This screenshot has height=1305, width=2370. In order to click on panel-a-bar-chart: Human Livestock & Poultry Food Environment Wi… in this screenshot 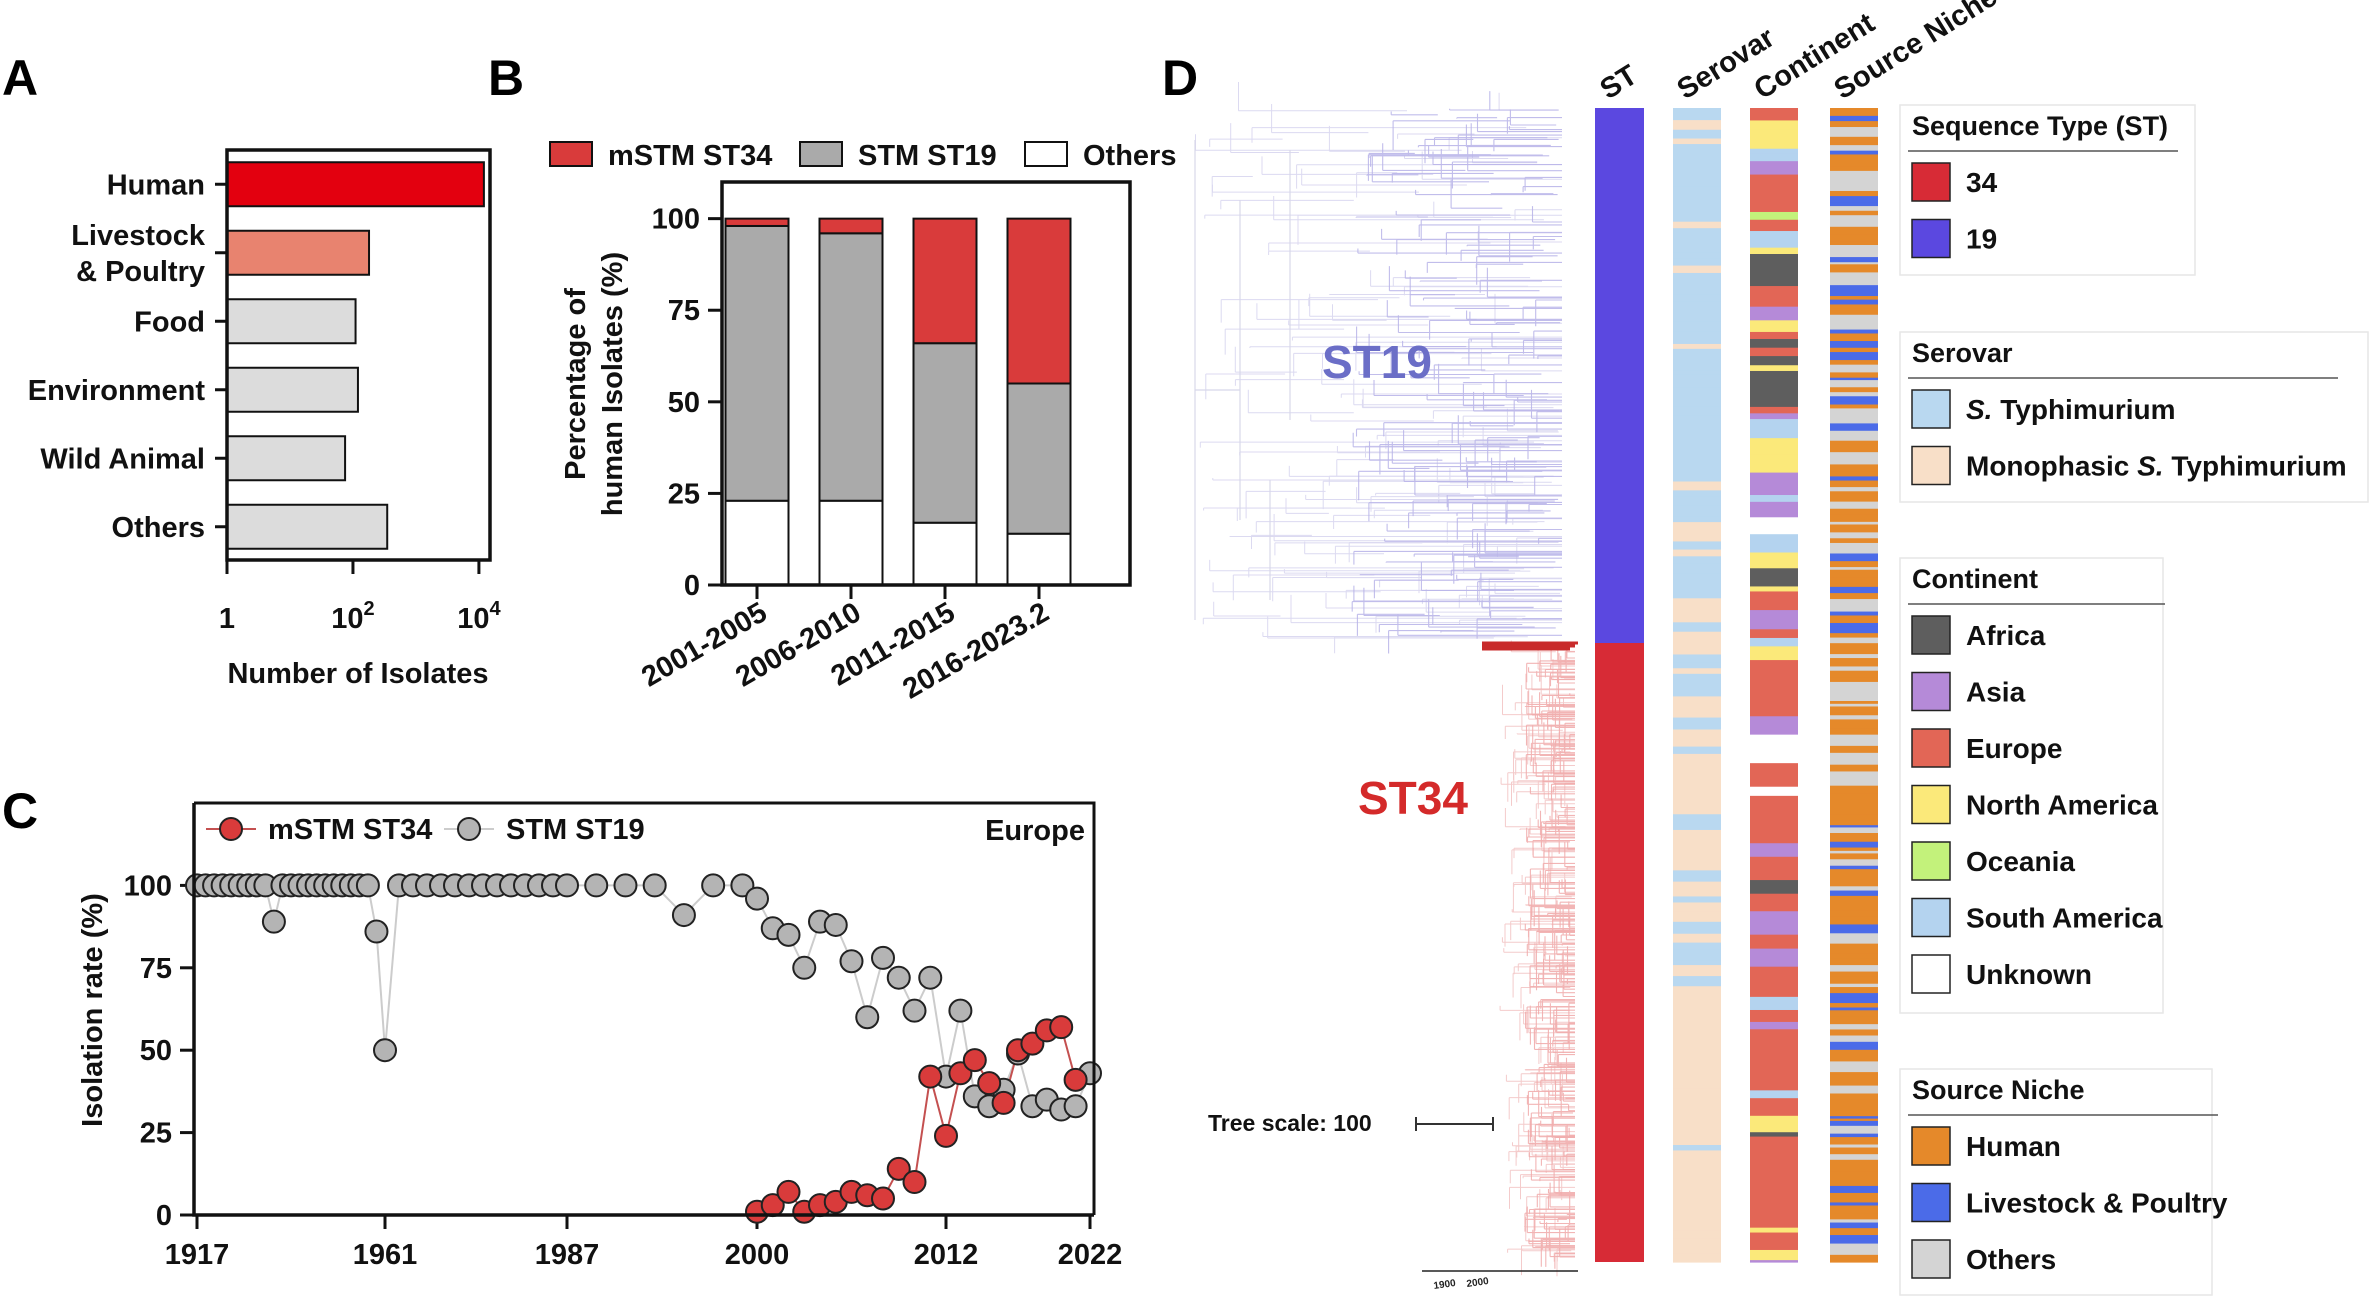, I will do `click(264, 419)`.